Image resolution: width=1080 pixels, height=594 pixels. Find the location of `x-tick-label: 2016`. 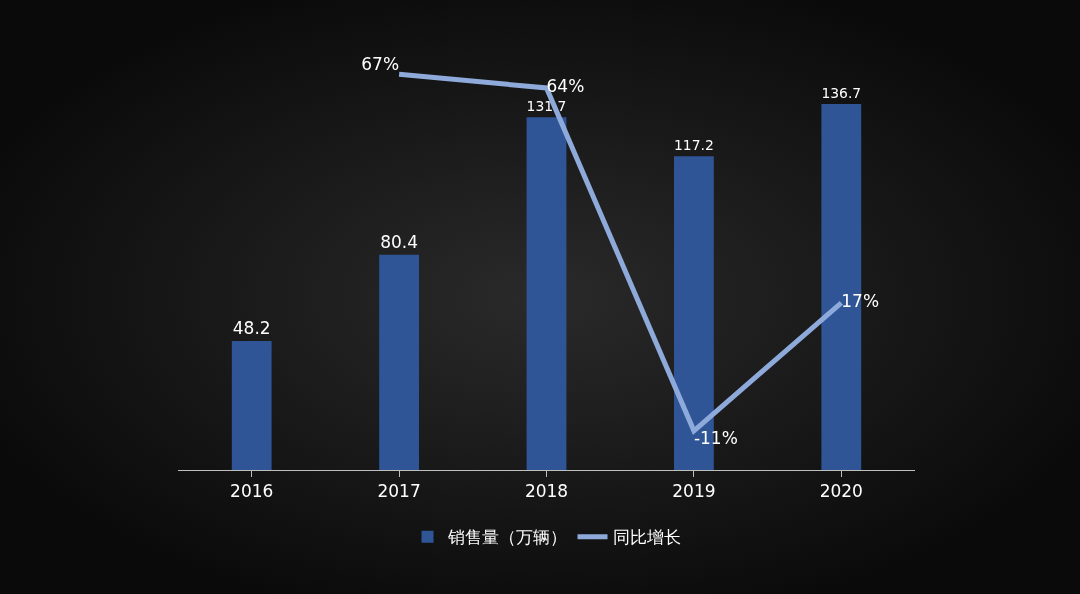

x-tick-label: 2016 is located at coordinates (252, 491).